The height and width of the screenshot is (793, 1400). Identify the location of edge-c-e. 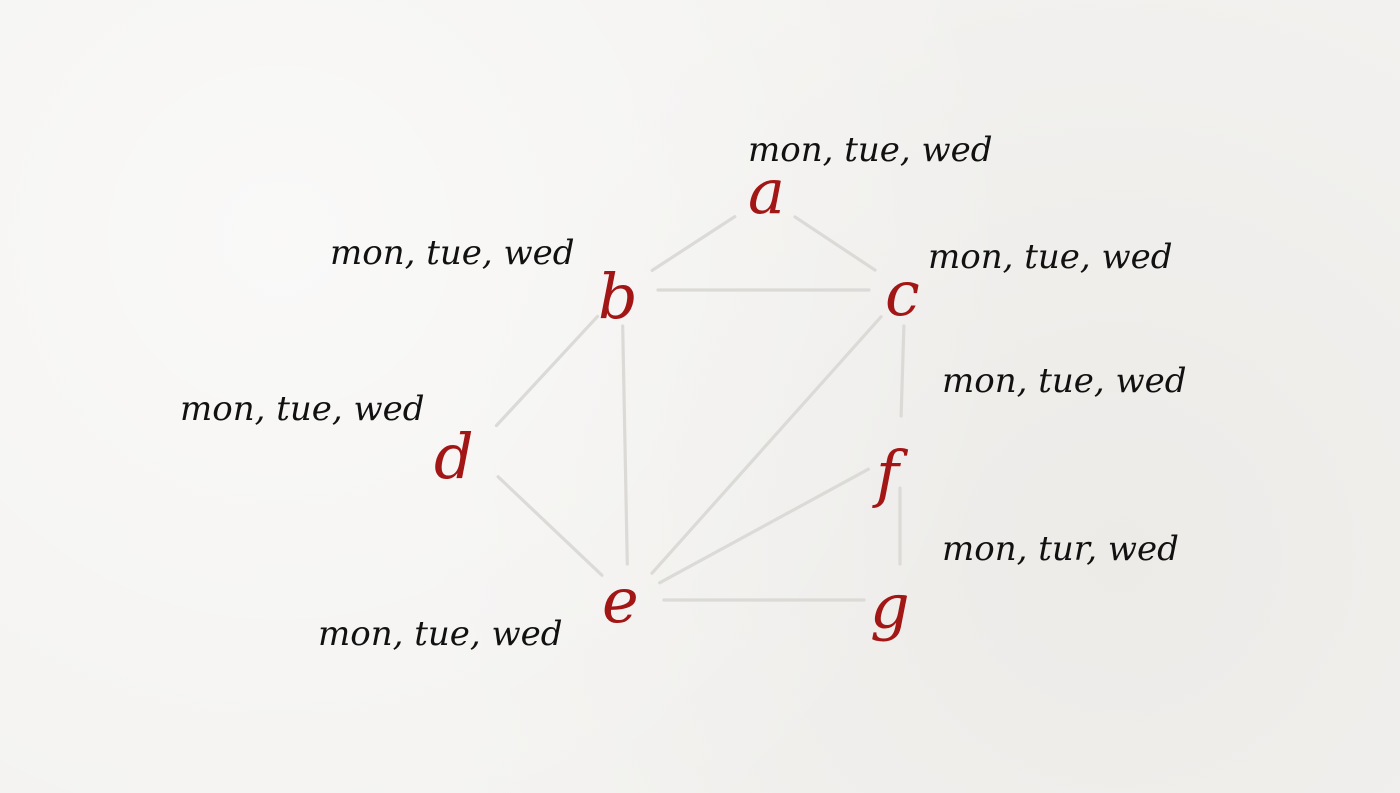
(766, 445).